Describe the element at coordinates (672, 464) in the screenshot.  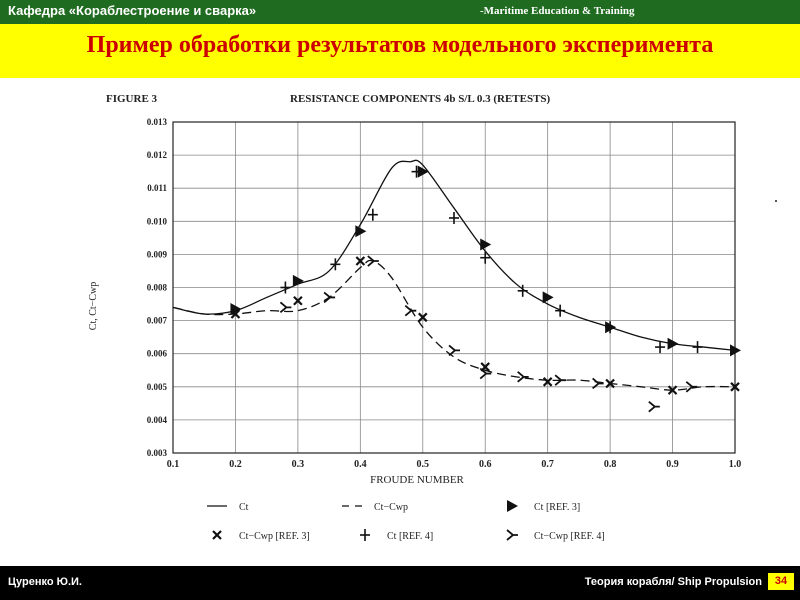
I see `x-tick-label: 0.9` at that location.